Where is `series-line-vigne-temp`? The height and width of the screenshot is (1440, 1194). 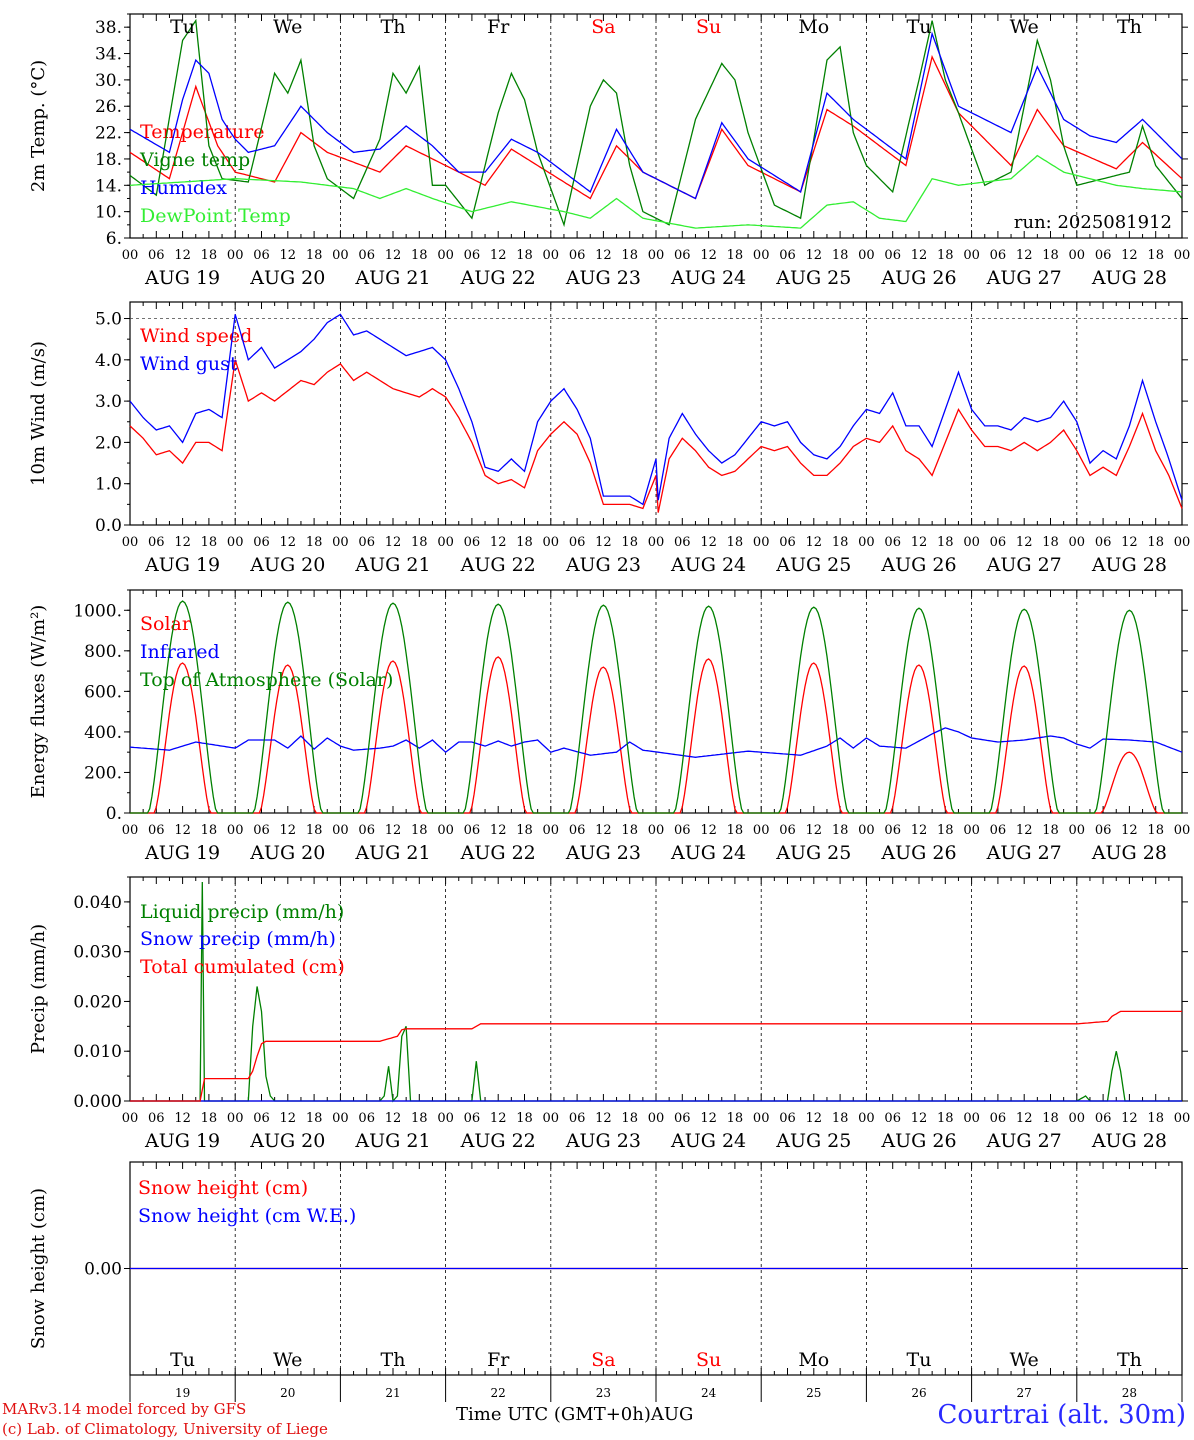
series-line-vigne-temp is located at coordinates (656, 123).